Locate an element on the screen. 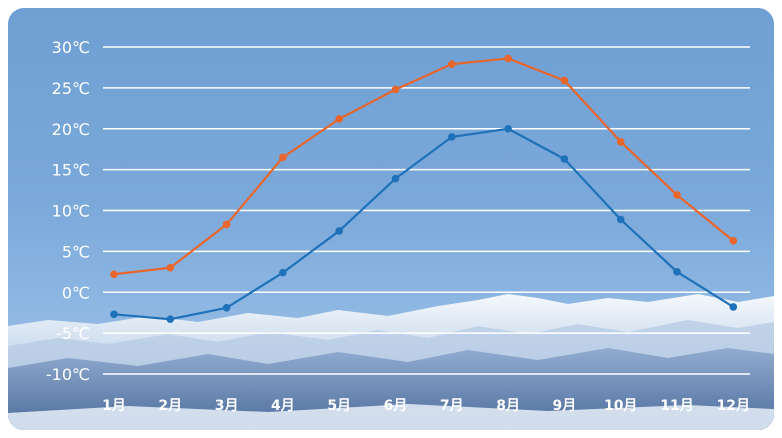 This screenshot has height=438, width=782. y-tick-label: 5℃ is located at coordinates (76, 251).